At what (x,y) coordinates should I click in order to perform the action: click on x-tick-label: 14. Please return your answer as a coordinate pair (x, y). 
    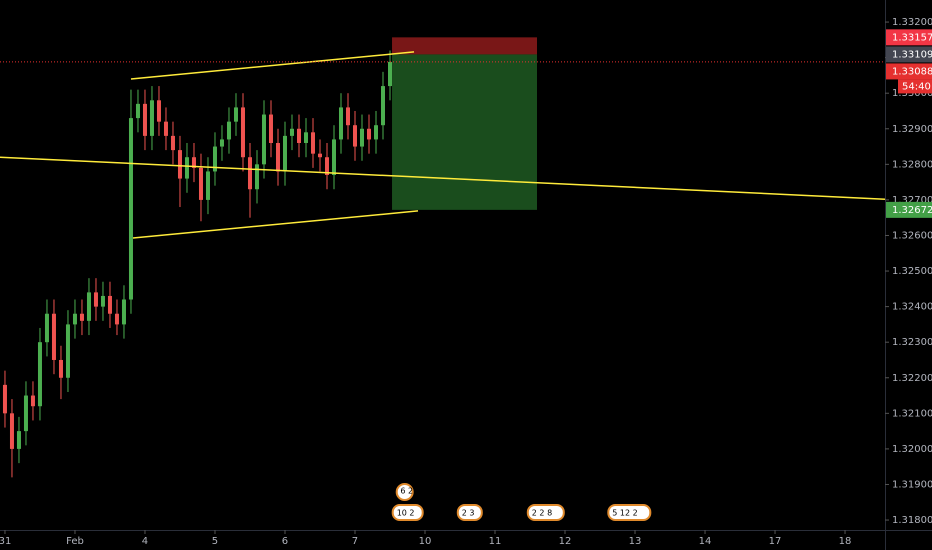
    Looking at the image, I should click on (705, 541).